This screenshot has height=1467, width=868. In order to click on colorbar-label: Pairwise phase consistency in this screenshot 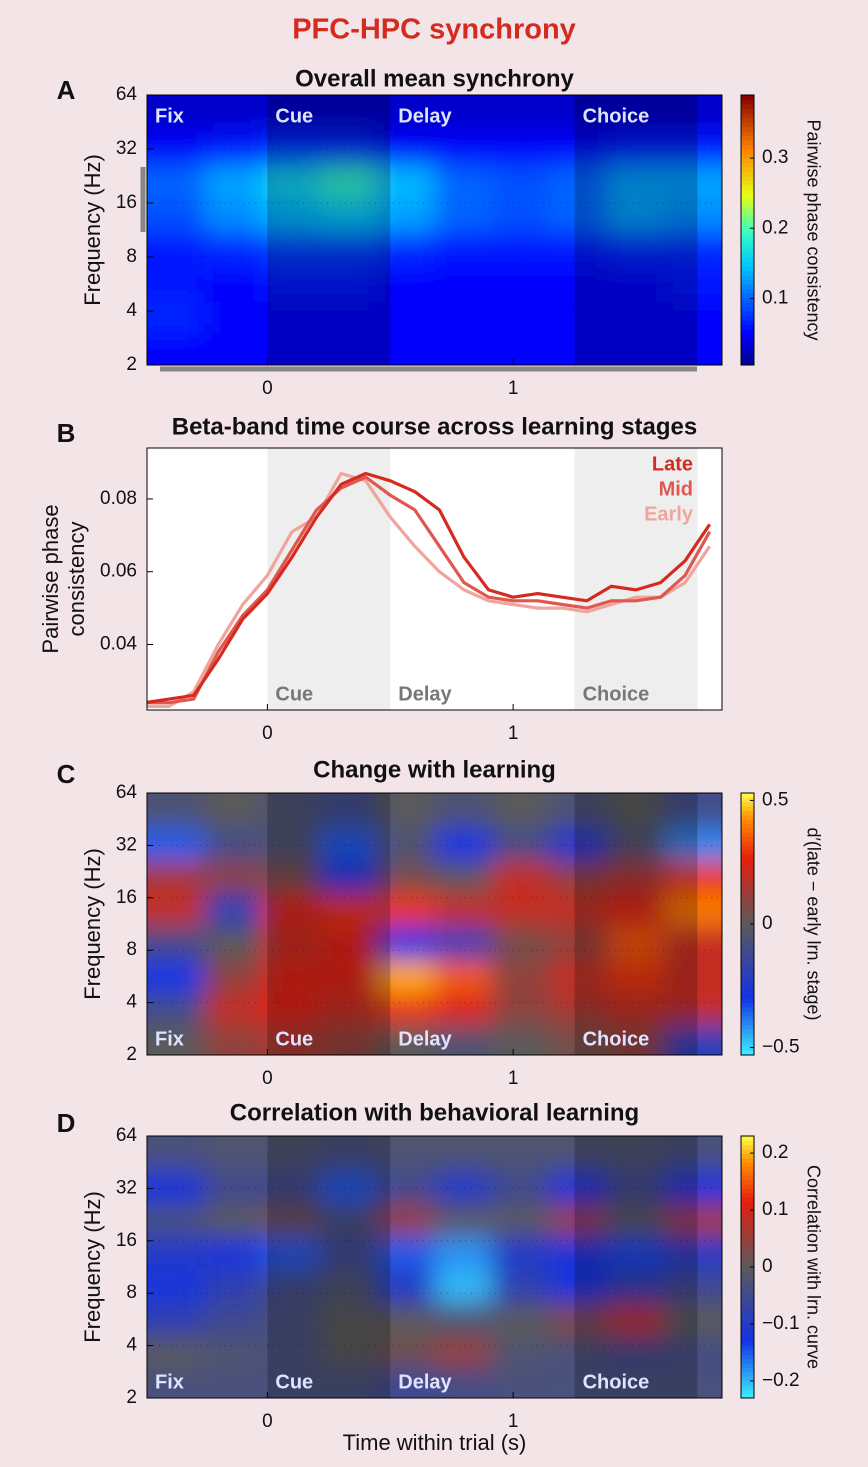, I will do `click(813, 229)`.